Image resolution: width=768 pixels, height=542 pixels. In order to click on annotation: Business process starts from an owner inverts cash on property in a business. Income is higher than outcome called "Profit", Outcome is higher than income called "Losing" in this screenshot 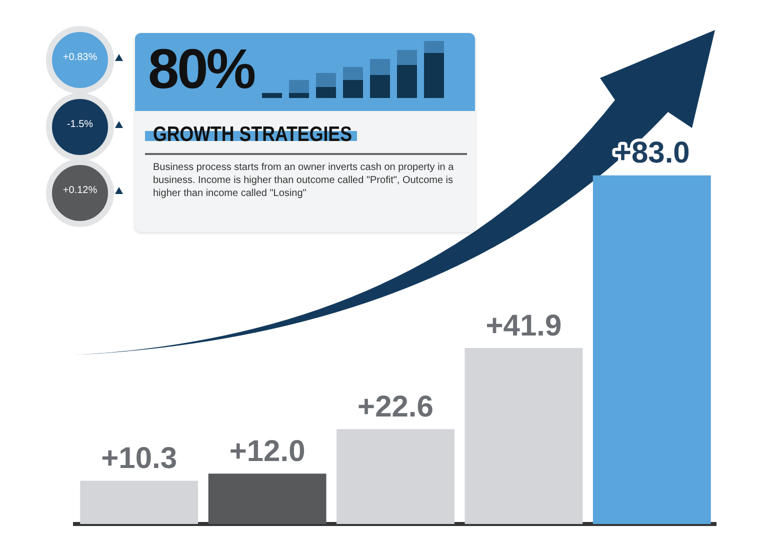, I will do `click(304, 180)`.